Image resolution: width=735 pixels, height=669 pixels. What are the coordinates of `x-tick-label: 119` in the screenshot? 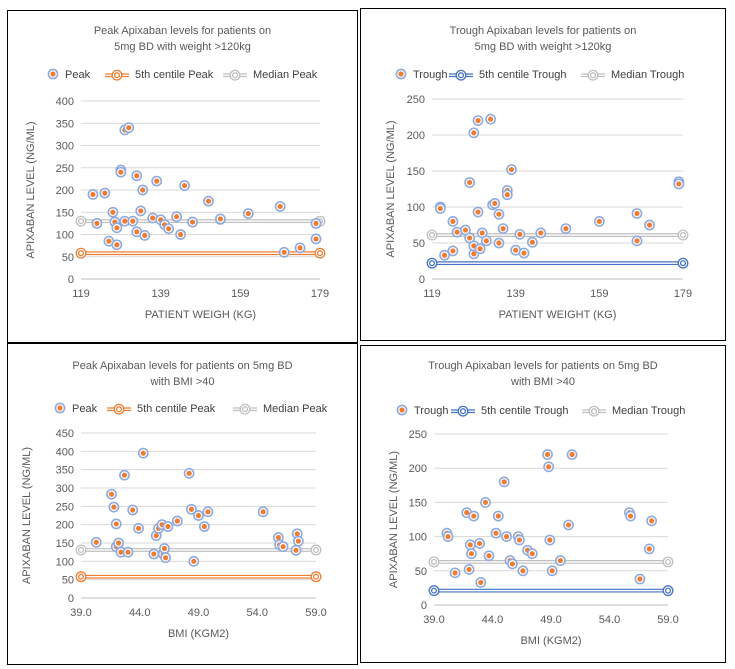 It's located at (432, 294).